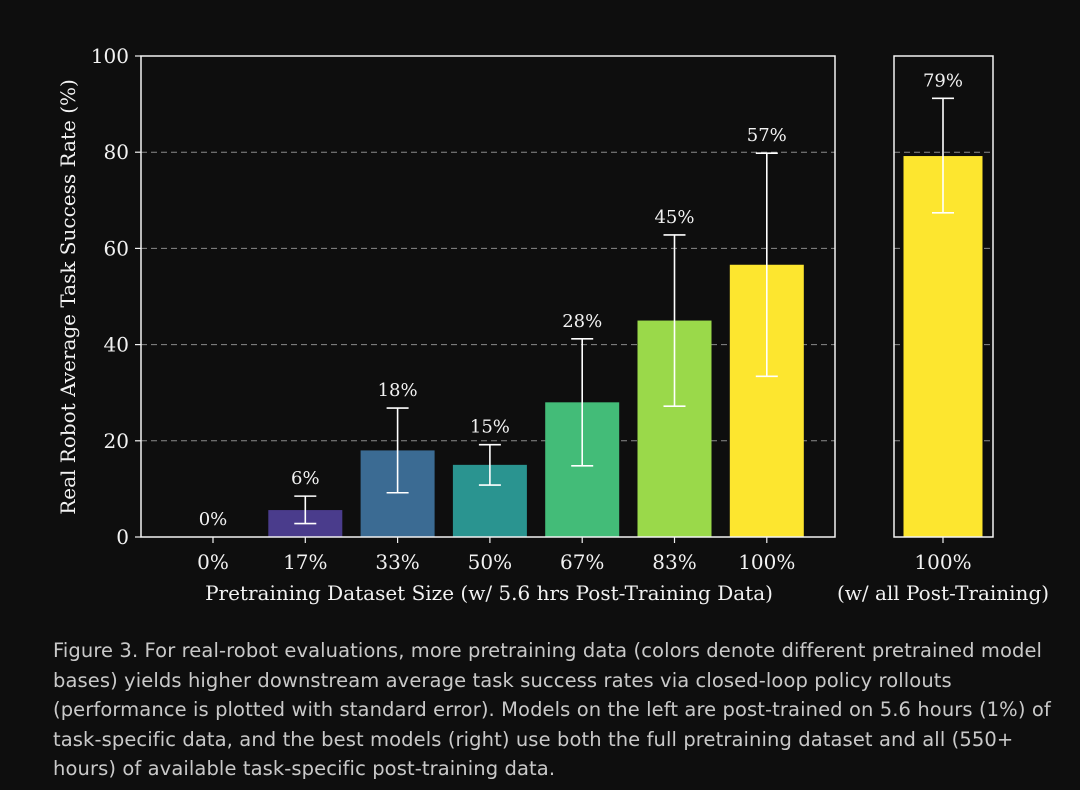  I want to click on data-label-4: 28%, so click(582, 321).